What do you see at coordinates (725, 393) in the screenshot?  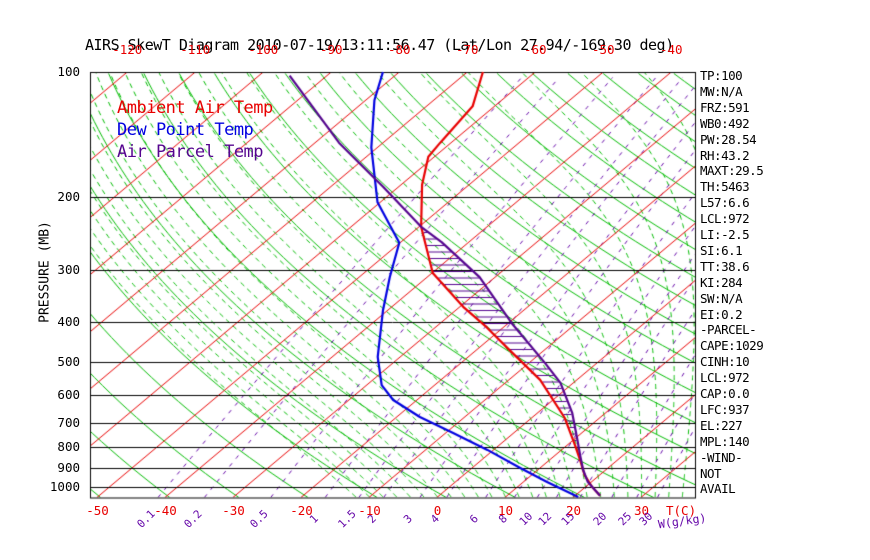 I see `stats-line: CAP:0.0` at bounding box center [725, 393].